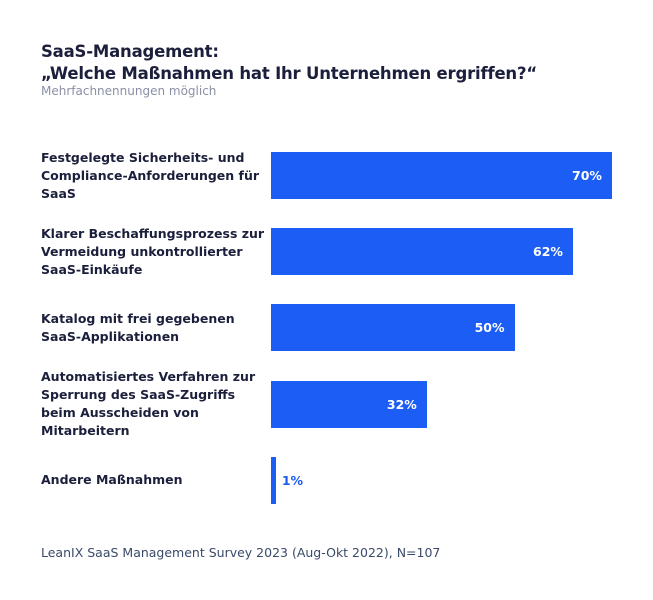 Image resolution: width=653 pixels, height=600 pixels. What do you see at coordinates (130, 51) in the screenshot?
I see `title-line-1: SaaS-Management:` at bounding box center [130, 51].